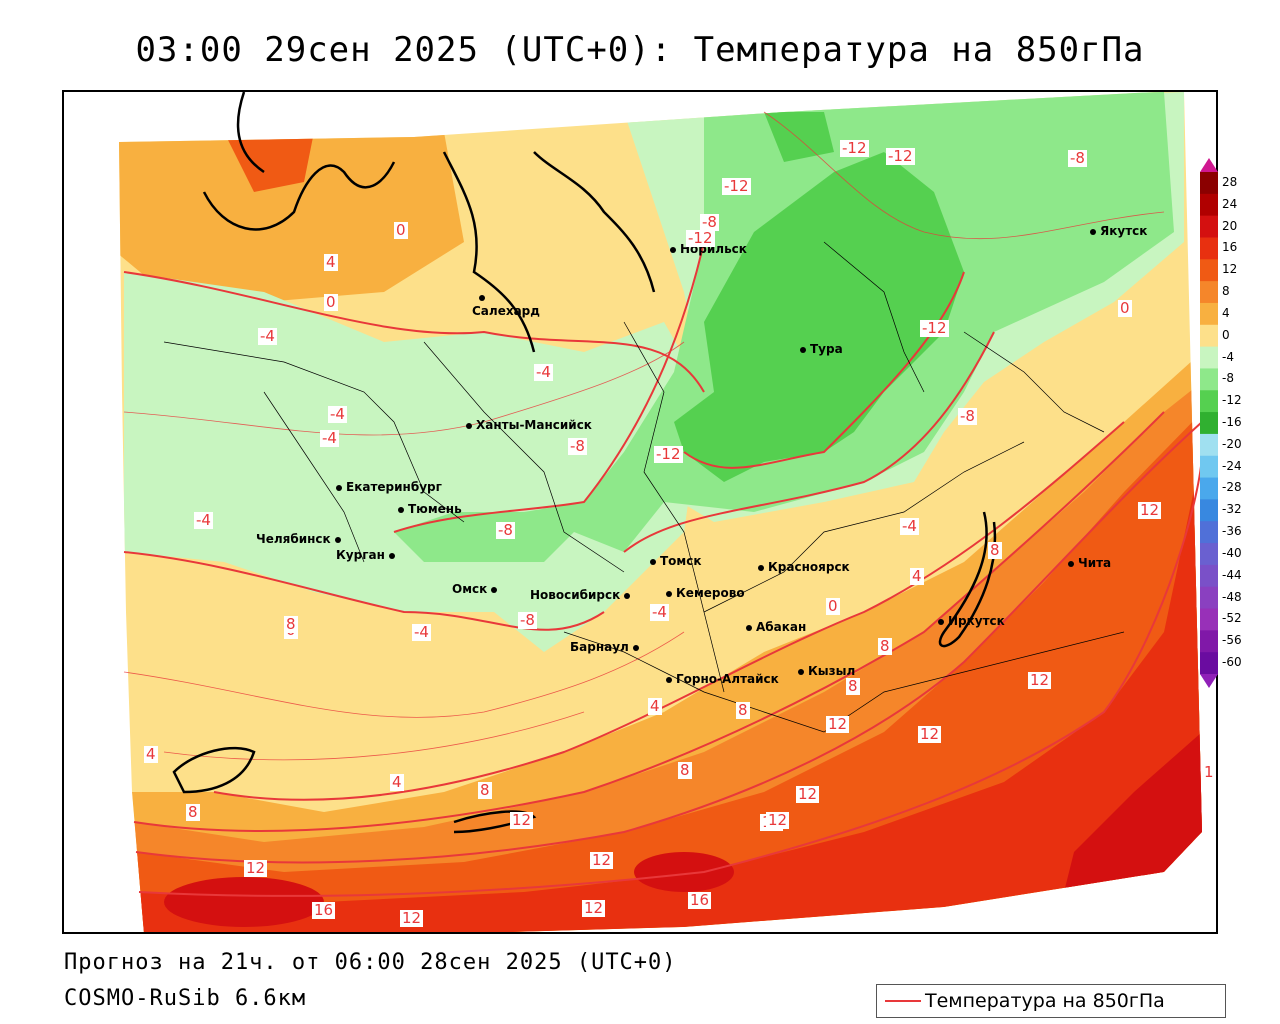 The image size is (1280, 1024). I want to click on city-khanty-mansiysk: Ханты-Мансийск, so click(529, 425).